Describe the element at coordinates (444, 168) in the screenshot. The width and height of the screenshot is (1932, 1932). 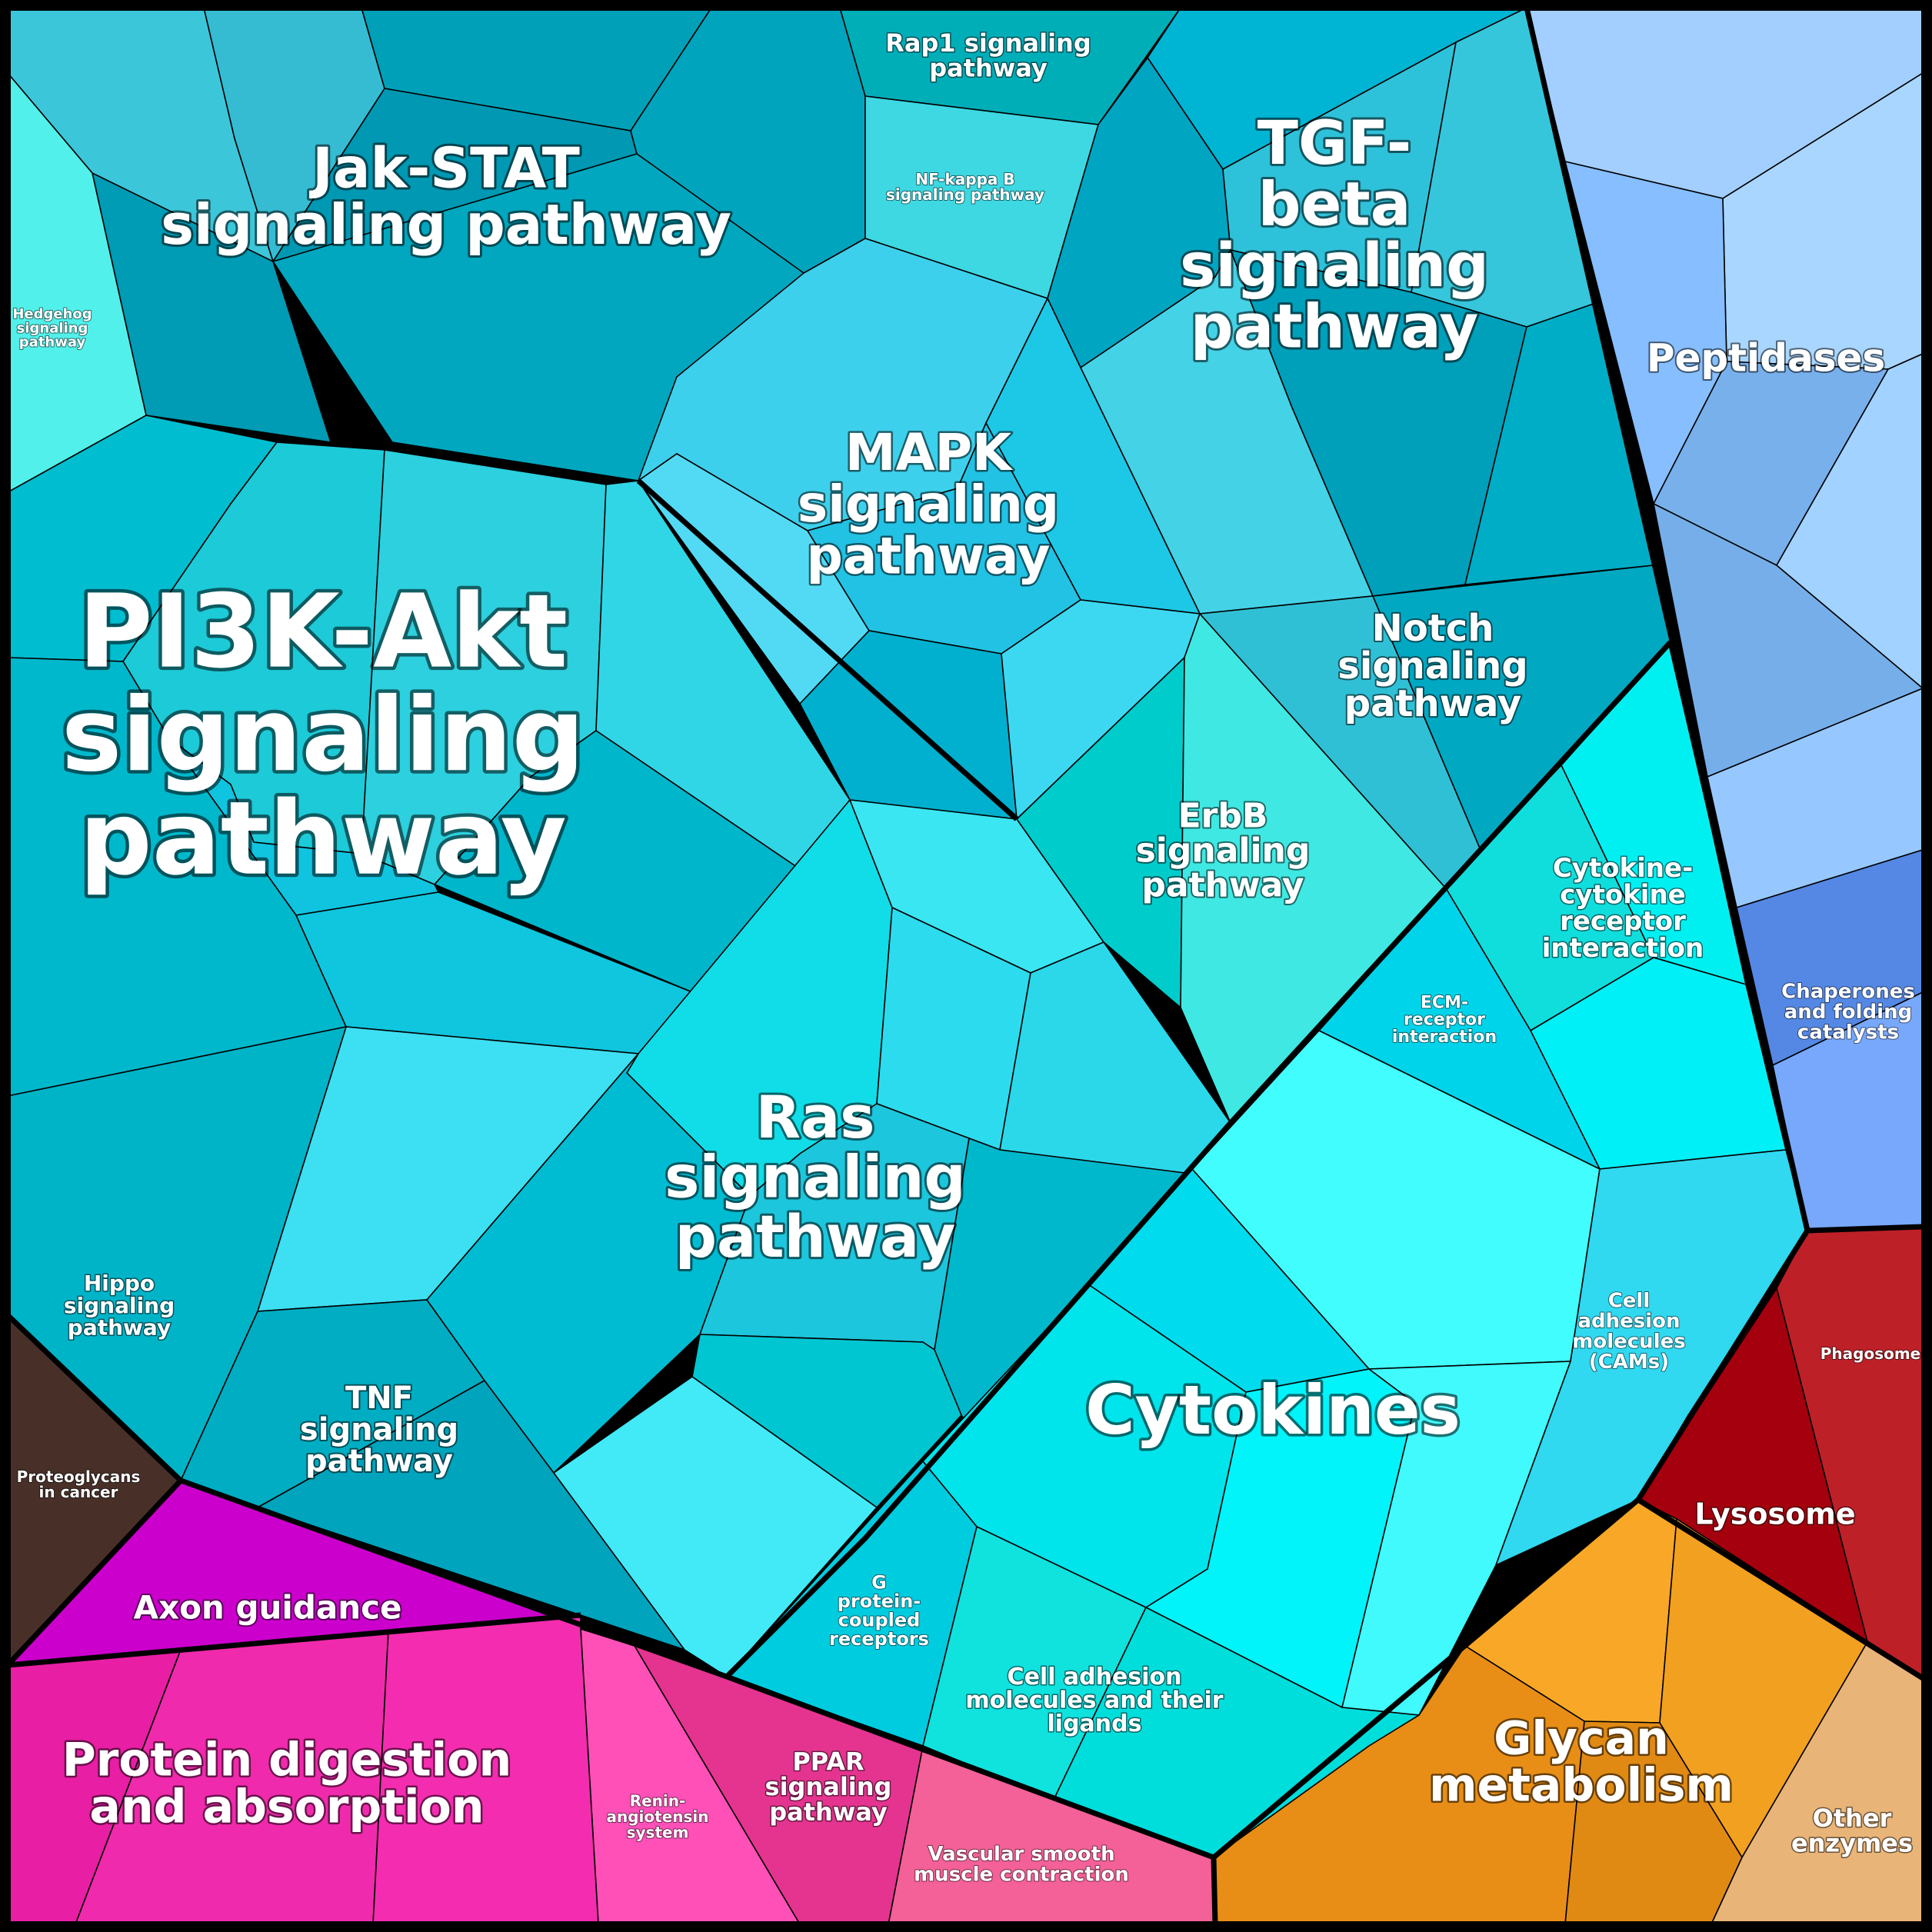
I see `label-line: Jak-STAT` at that location.